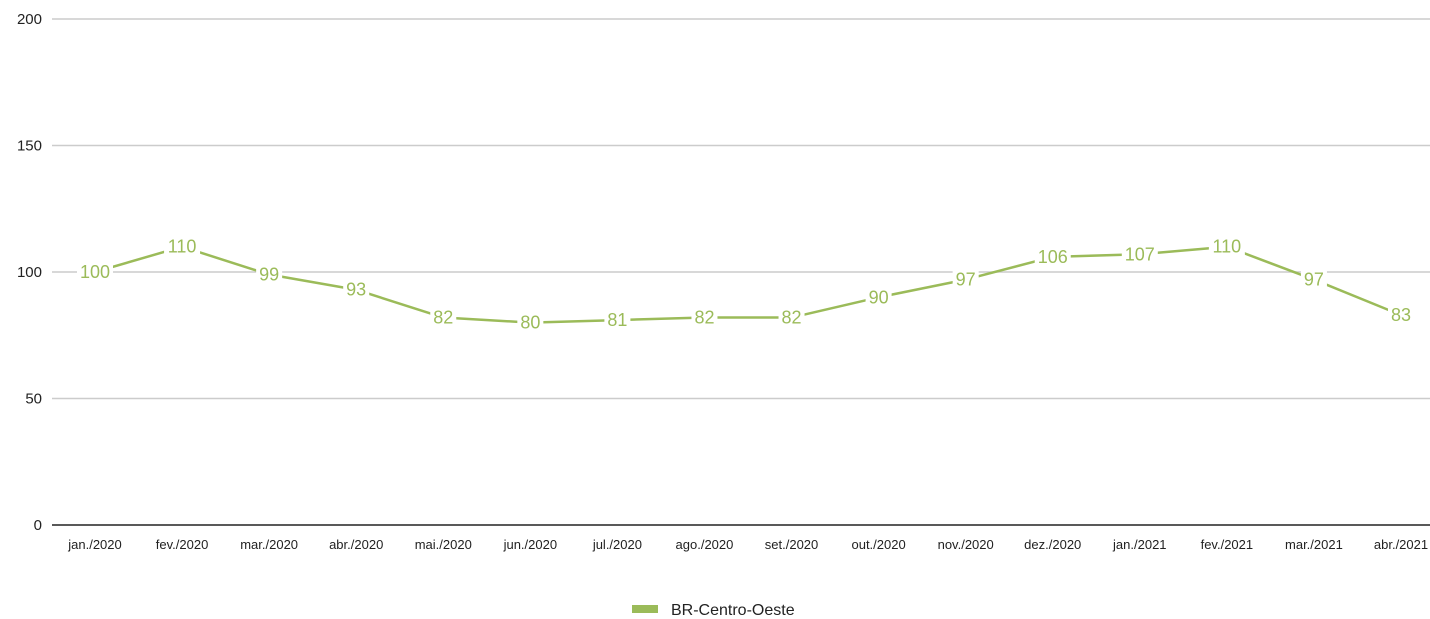 The image size is (1430, 619). What do you see at coordinates (645, 609) in the screenshot?
I see `legend-swatch` at bounding box center [645, 609].